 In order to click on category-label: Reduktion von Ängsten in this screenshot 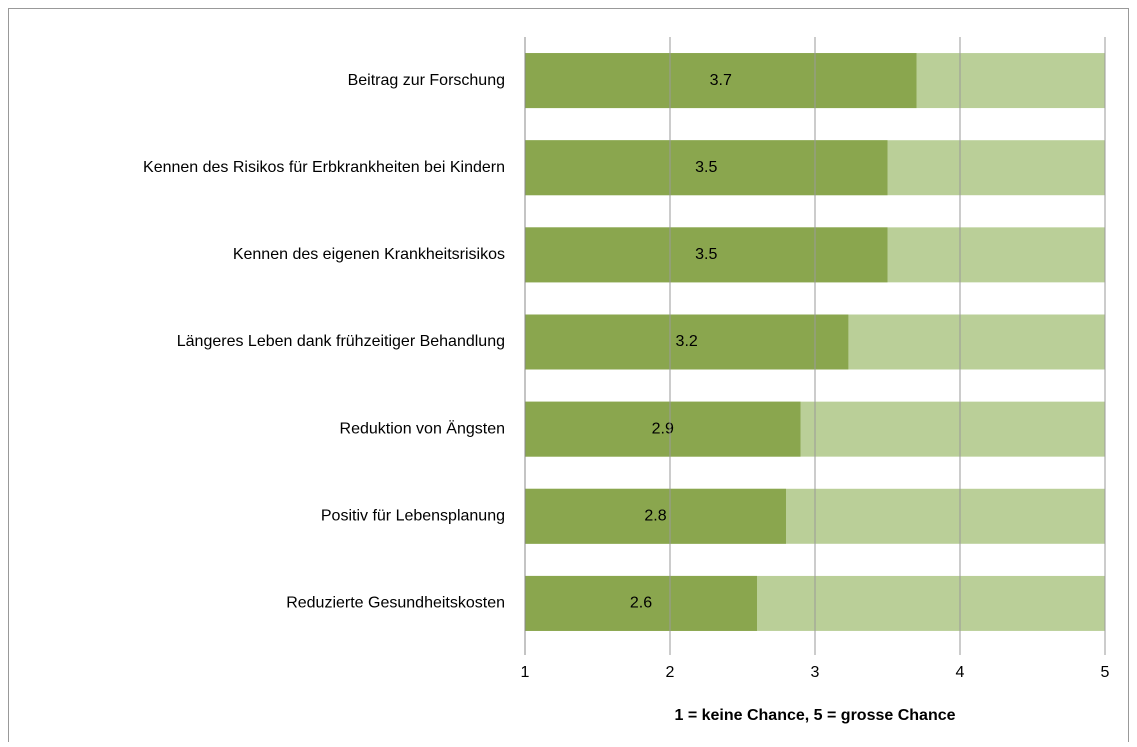, I will do `click(422, 428)`.